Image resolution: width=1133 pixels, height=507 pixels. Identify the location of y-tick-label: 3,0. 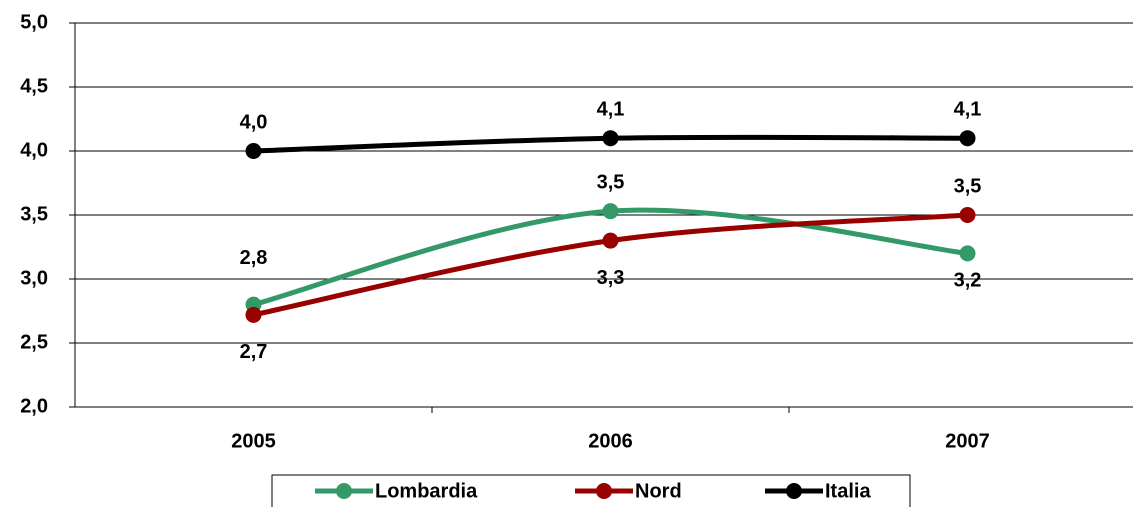
(34, 278).